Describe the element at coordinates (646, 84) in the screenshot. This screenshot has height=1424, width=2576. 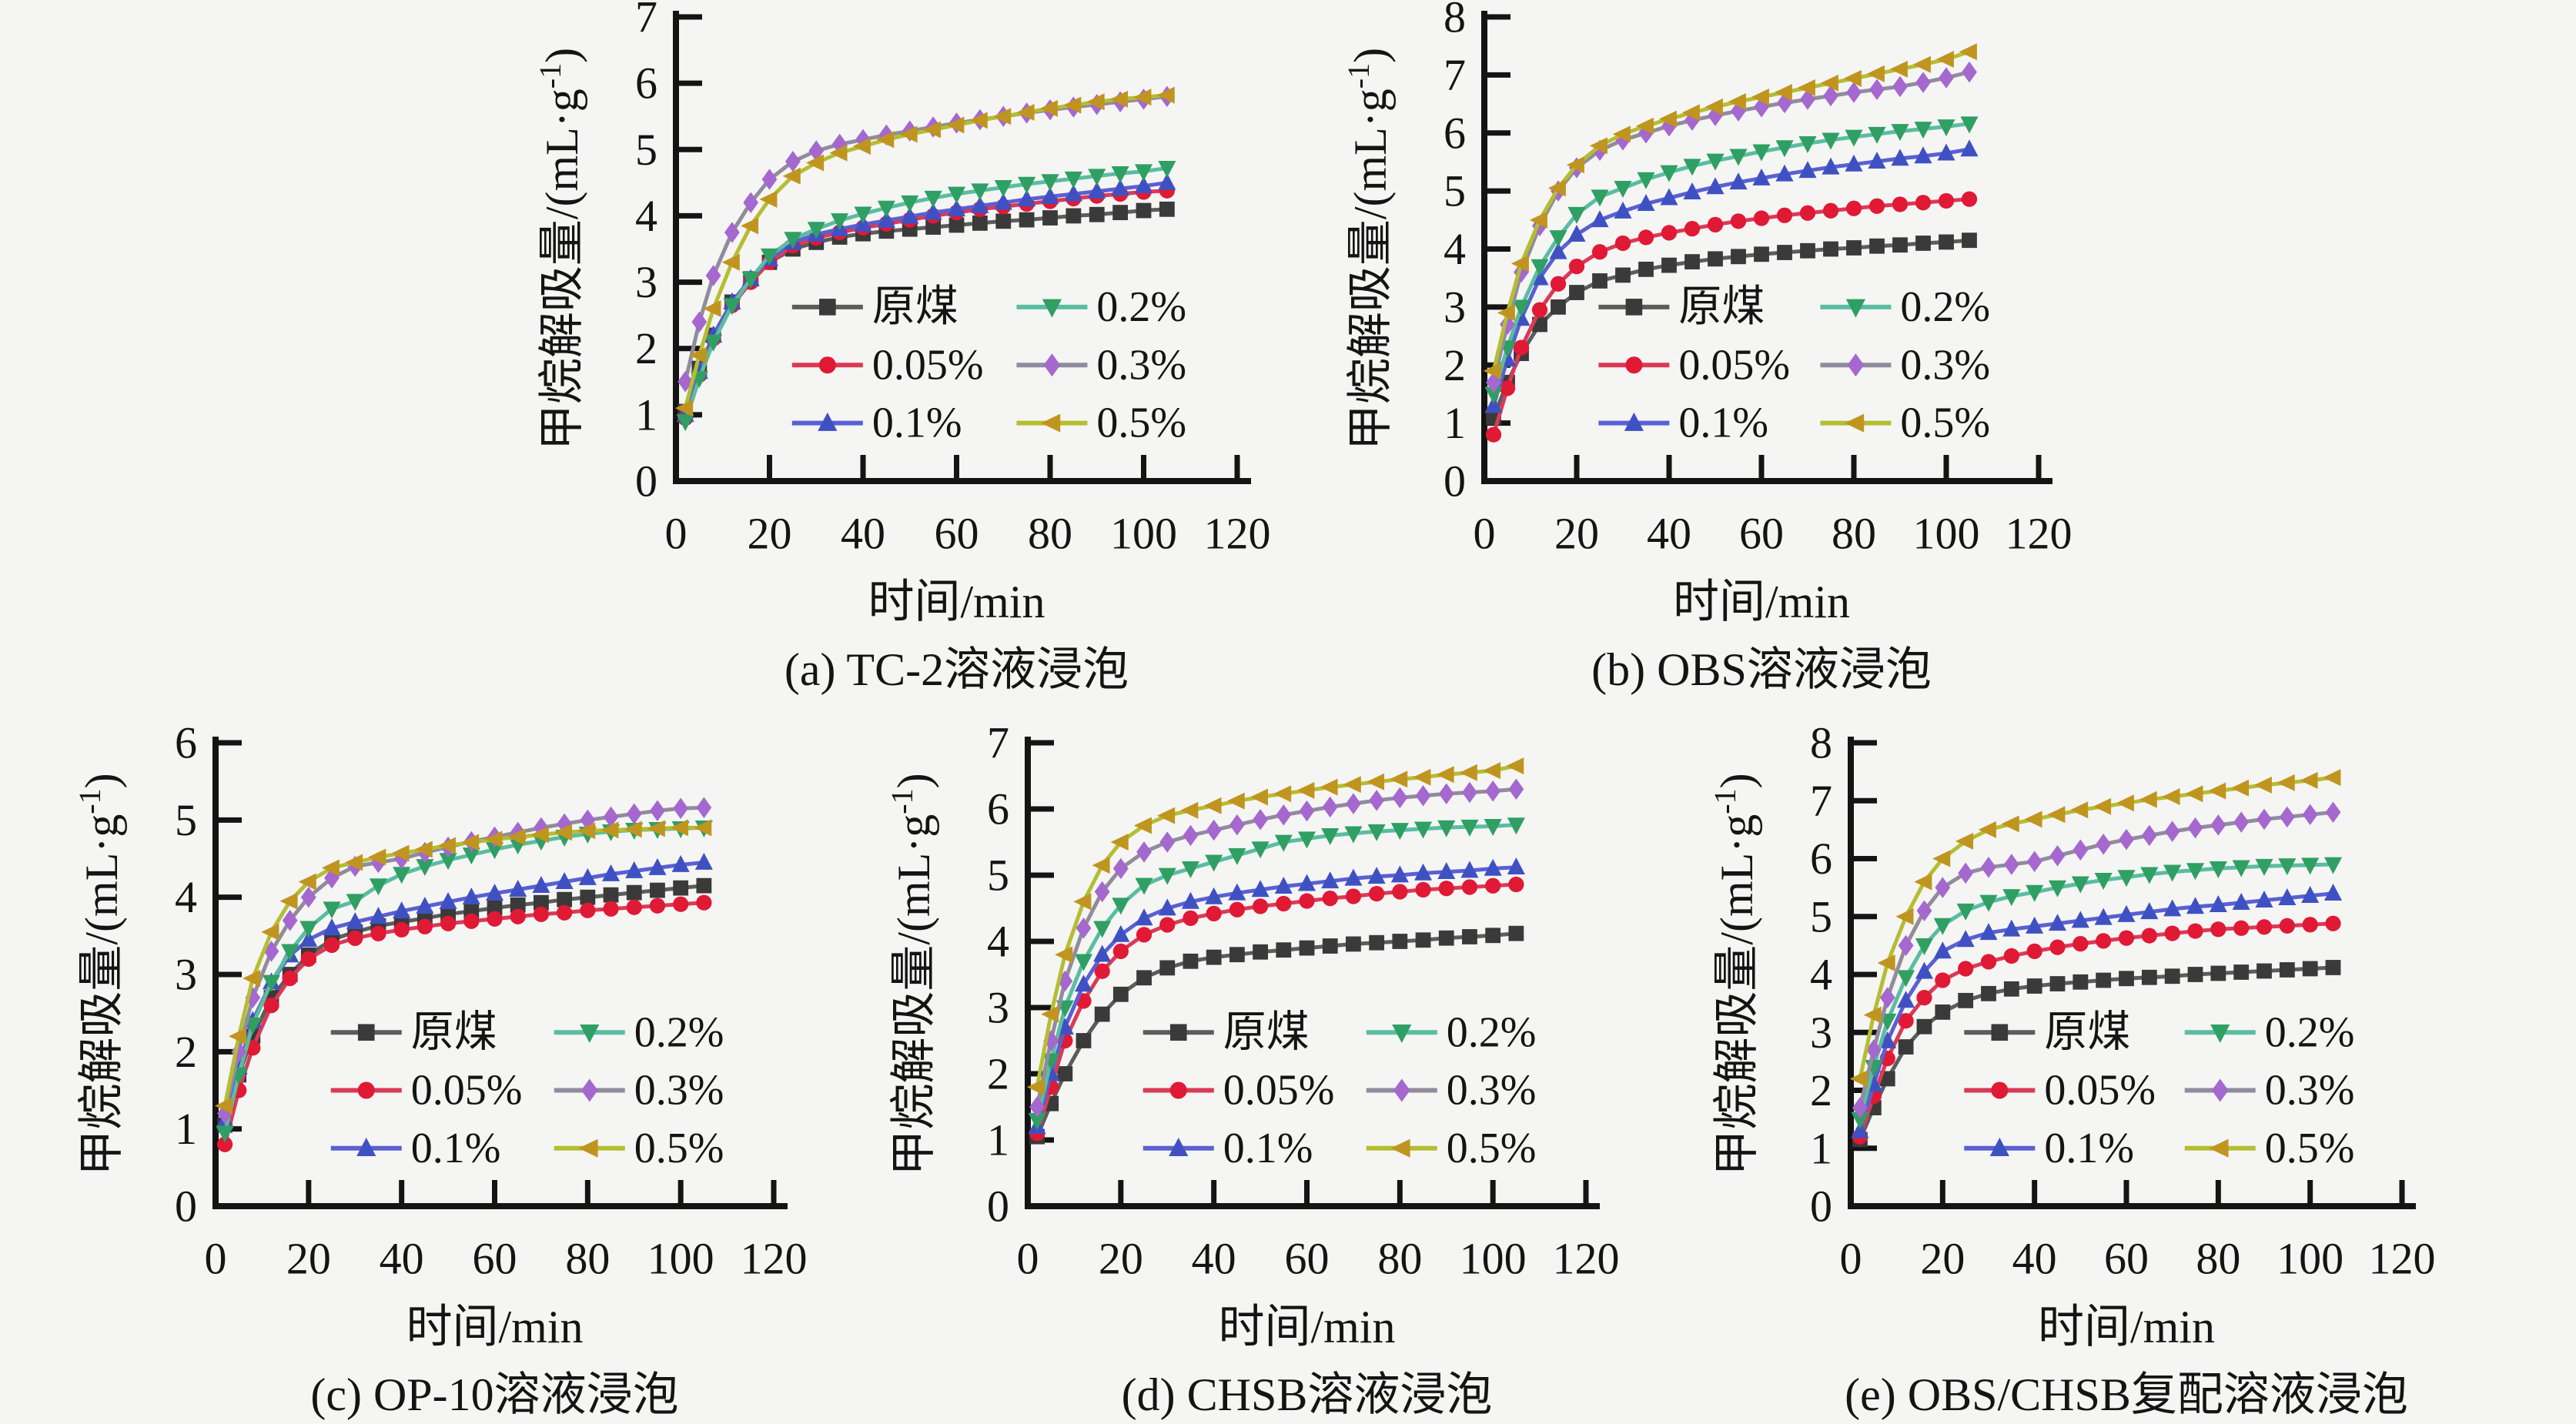
I see `y-tick-label: 6` at that location.